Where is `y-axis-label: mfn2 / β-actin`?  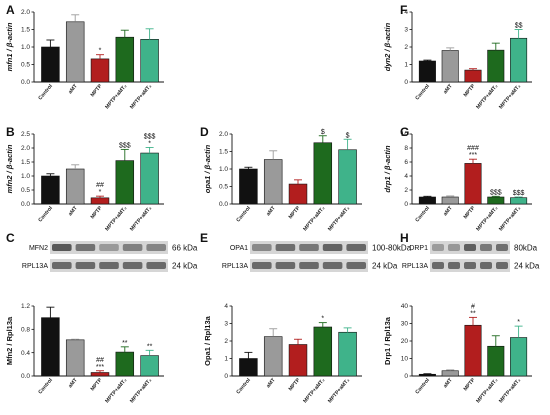 y-axis-label: mfn2 / β-actin is located at coordinates (9, 168).